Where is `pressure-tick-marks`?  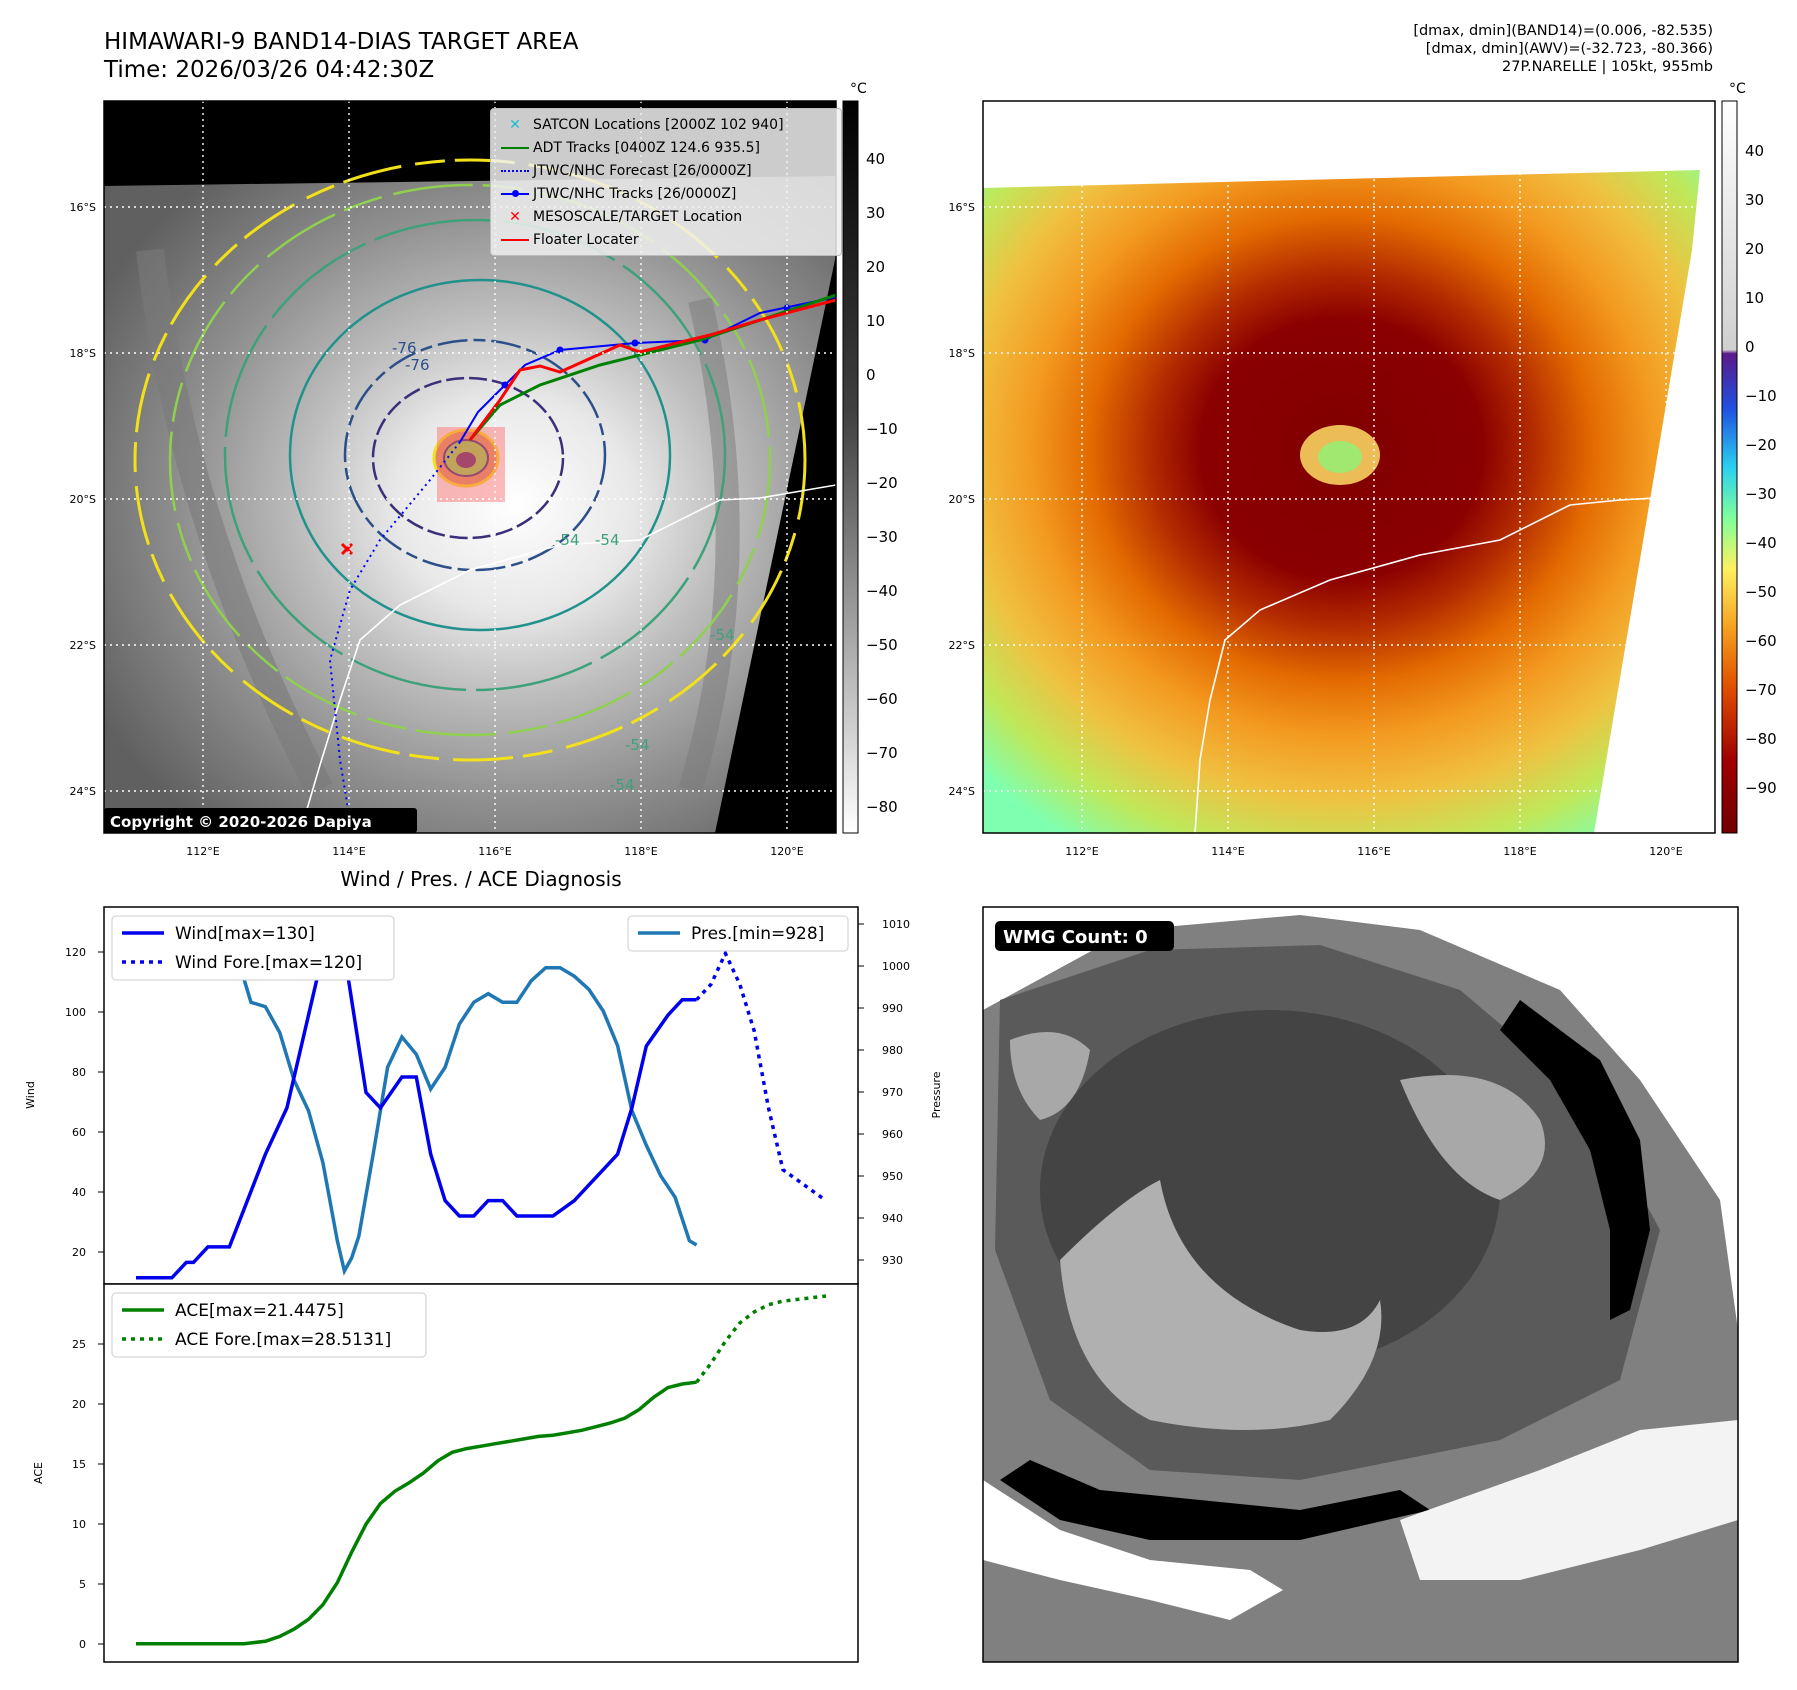
pressure-tick-marks is located at coordinates (861, 1092).